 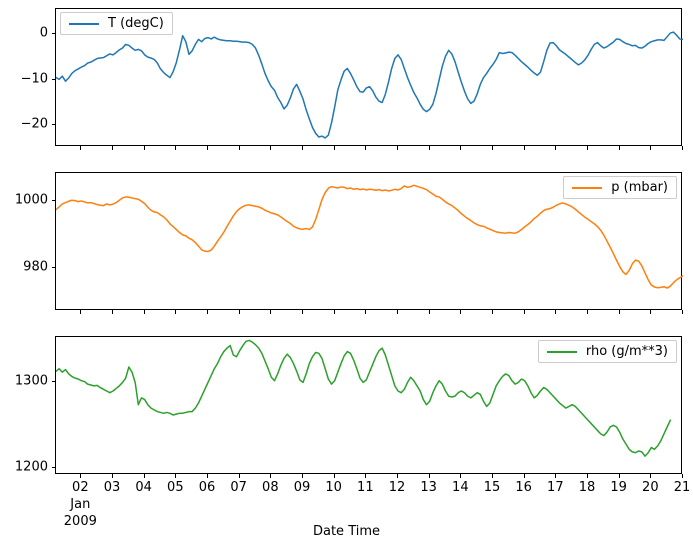 What do you see at coordinates (34, 124) in the screenshot?
I see `y-tick-label: −20` at bounding box center [34, 124].